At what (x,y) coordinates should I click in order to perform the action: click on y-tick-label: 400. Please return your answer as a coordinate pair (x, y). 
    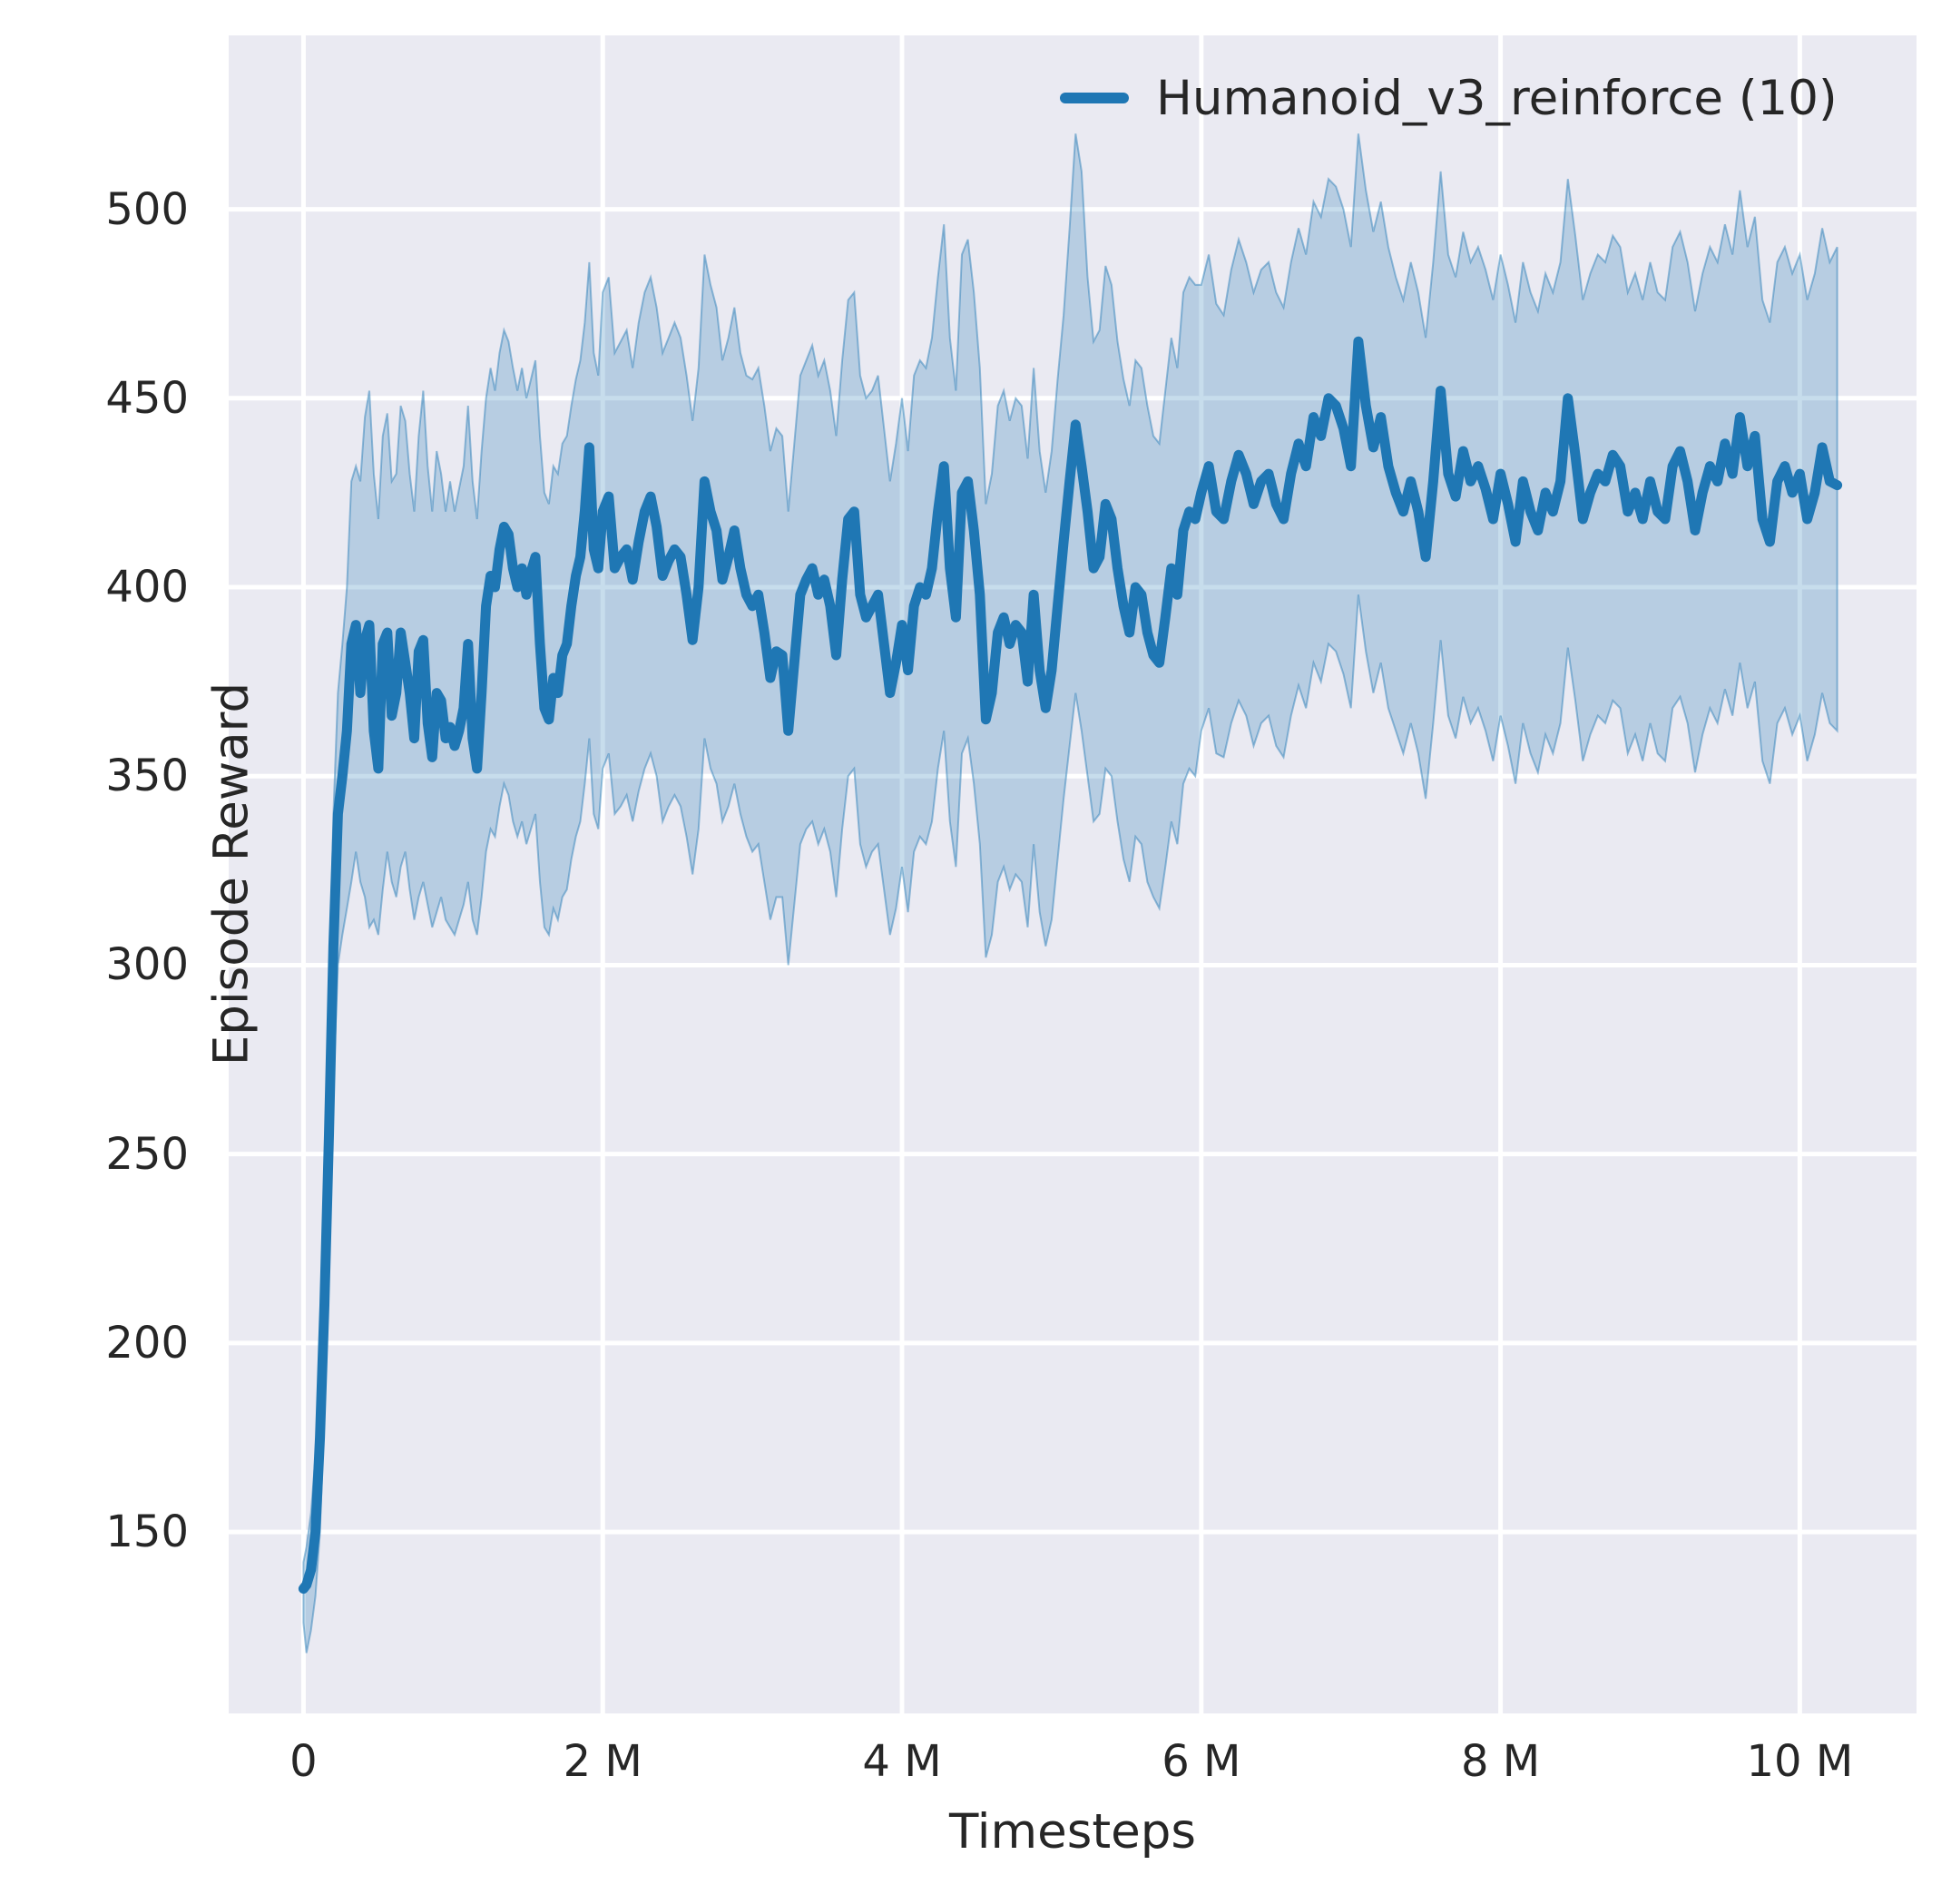
    Looking at the image, I should click on (147, 588).